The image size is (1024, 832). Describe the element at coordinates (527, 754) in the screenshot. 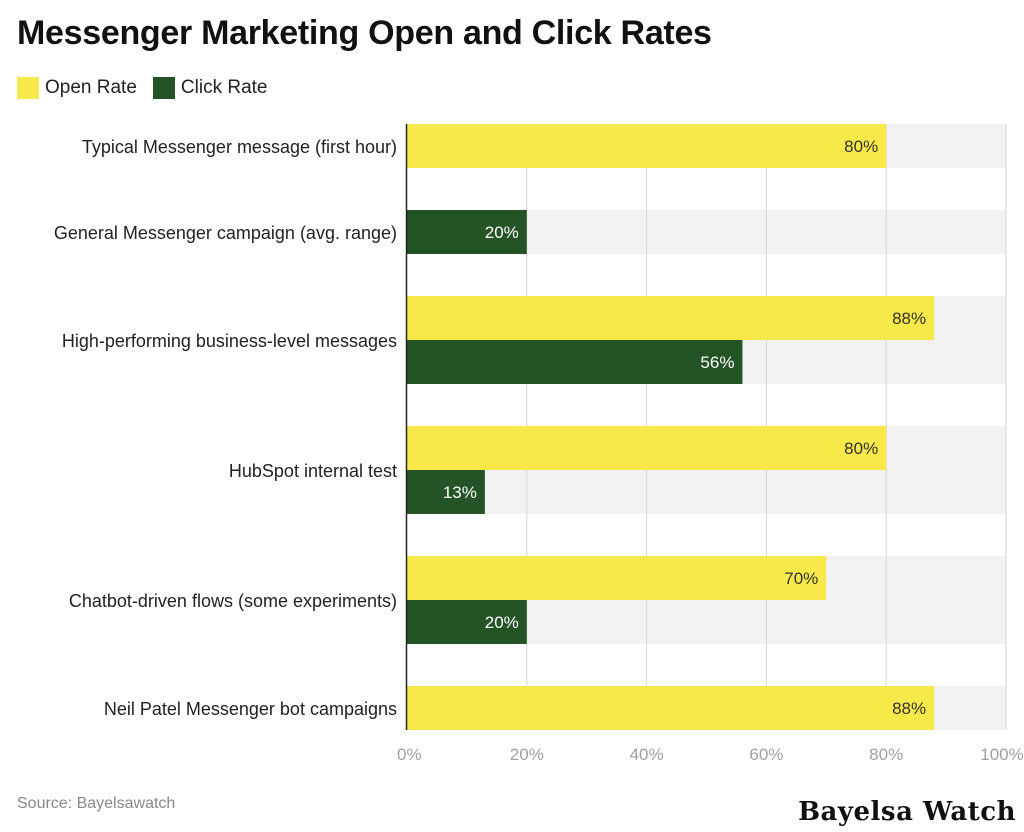

I see `x-tick-label: 20%` at that location.